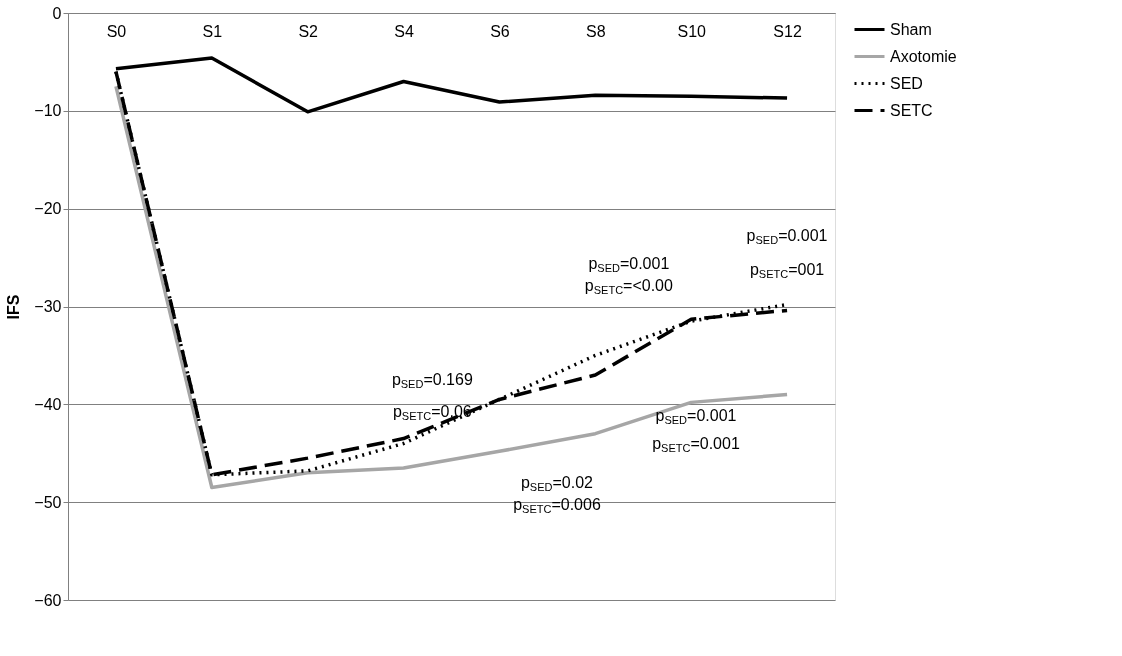 This screenshot has height=656, width=1122. What do you see at coordinates (48, 502) in the screenshot?
I see `y-tick-label: −50` at bounding box center [48, 502].